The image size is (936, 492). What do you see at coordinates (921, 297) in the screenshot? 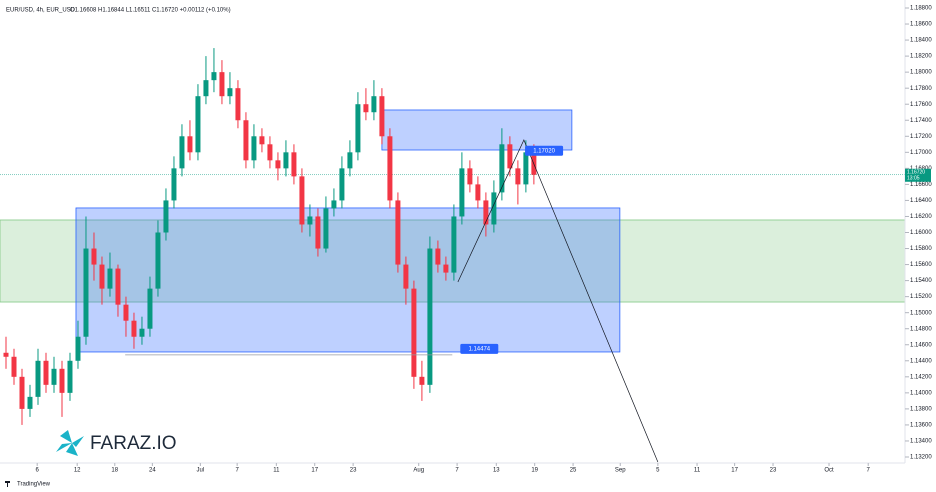
I see `y-tick-label: 1.15200` at bounding box center [921, 297].